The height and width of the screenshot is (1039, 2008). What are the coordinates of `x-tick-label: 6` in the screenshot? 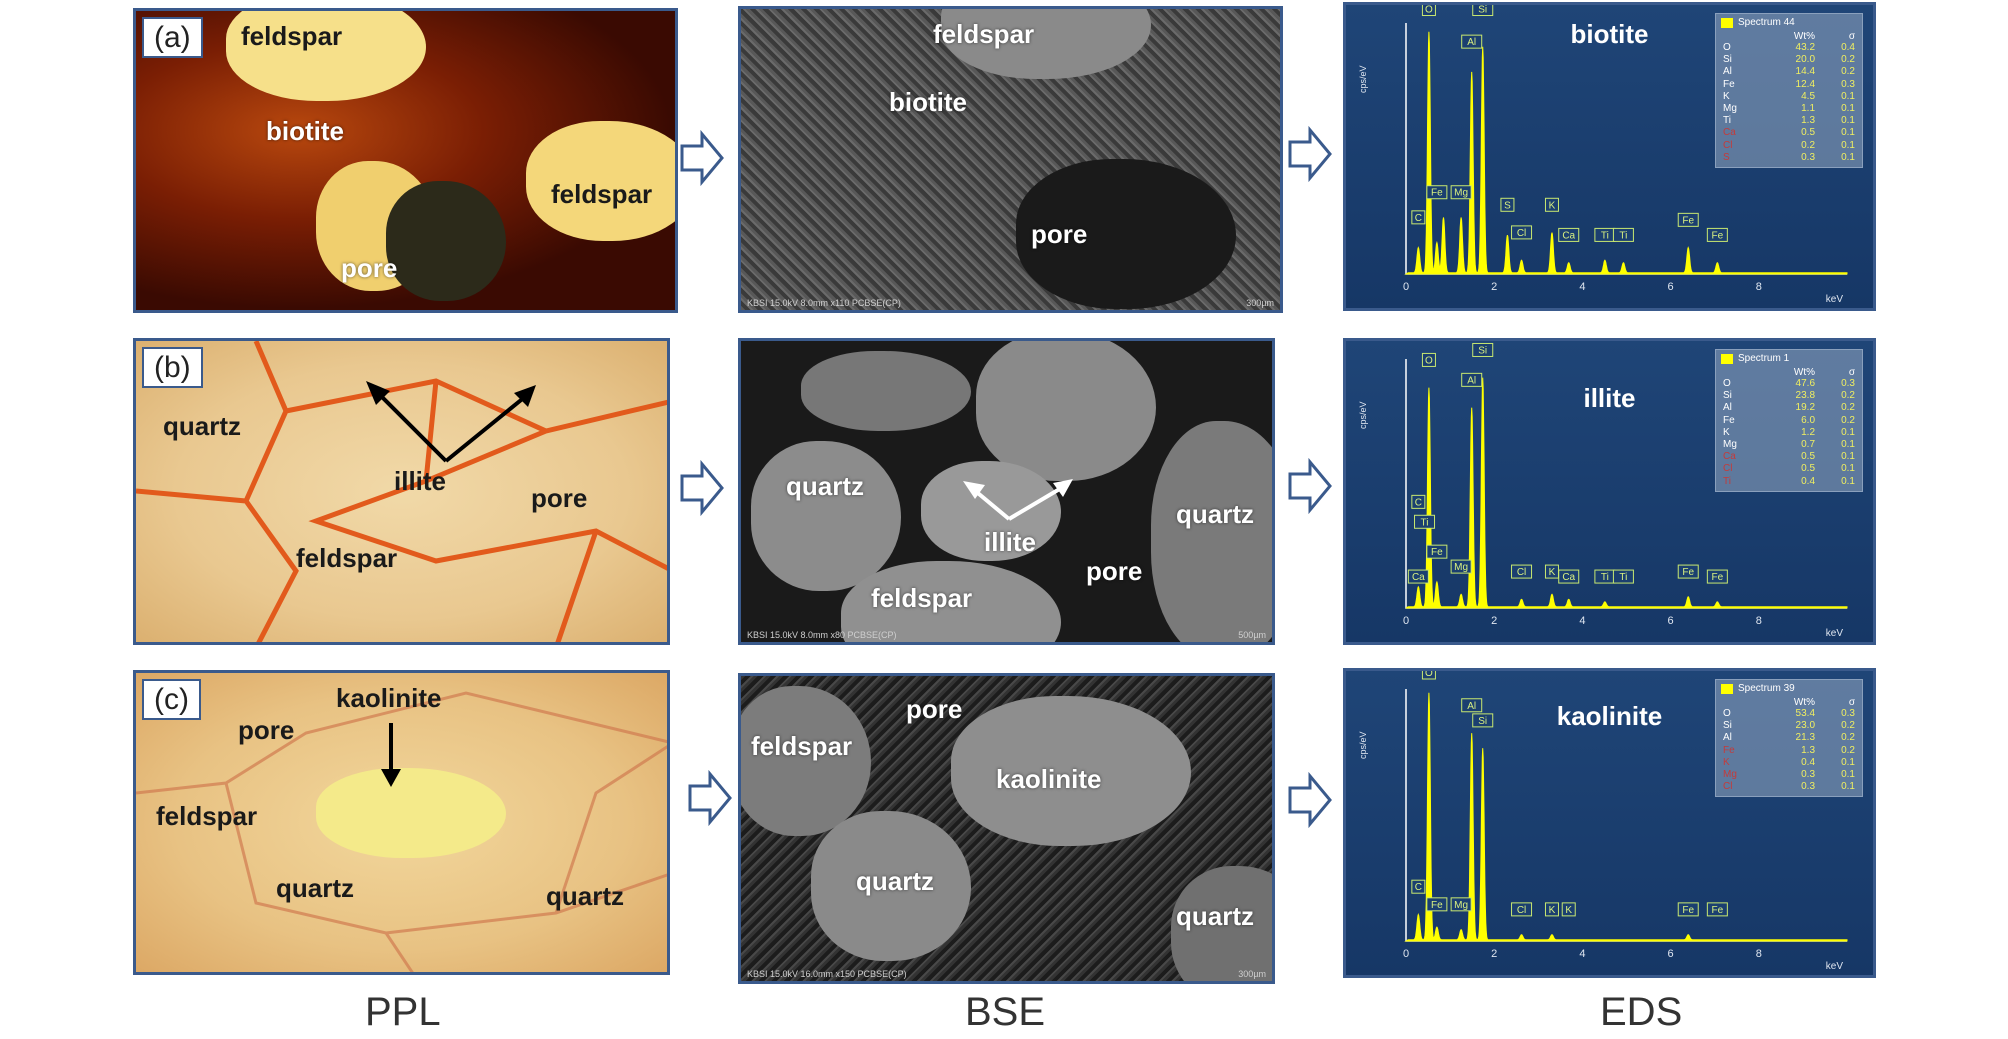 It's located at (1671, 621).